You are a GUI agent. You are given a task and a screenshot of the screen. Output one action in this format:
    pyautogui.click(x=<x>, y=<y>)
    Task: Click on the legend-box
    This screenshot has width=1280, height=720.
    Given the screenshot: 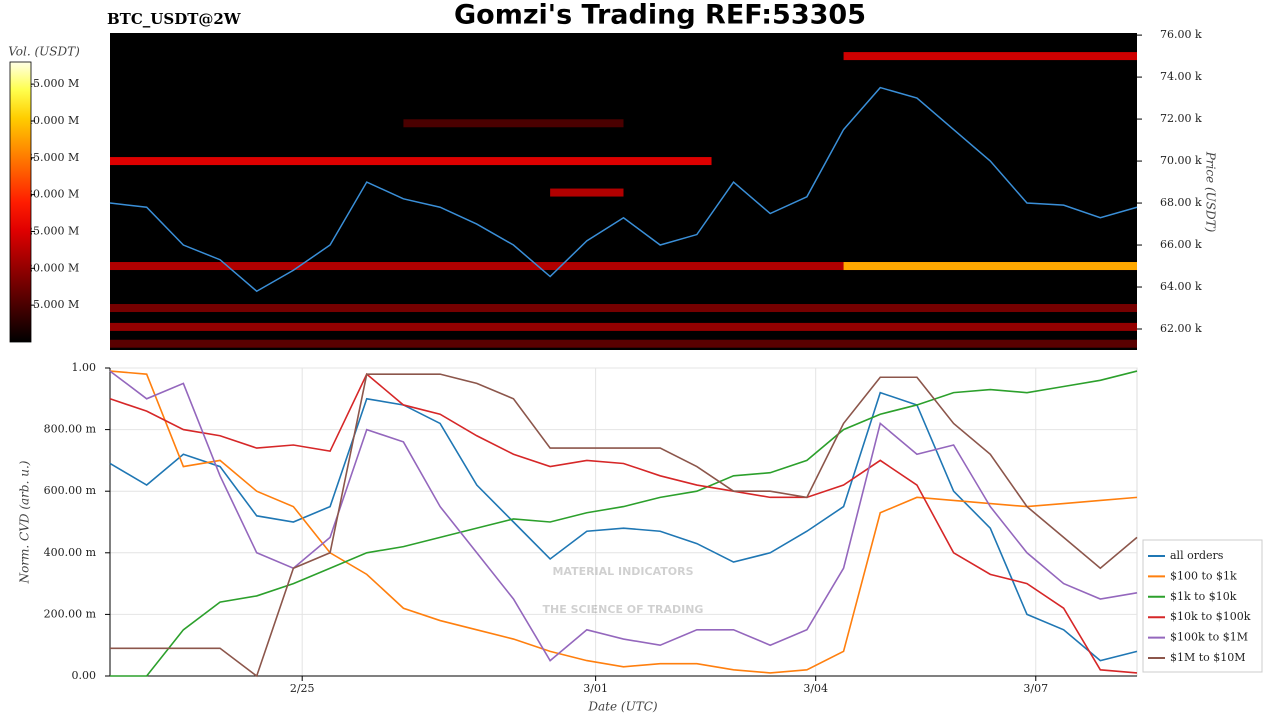 What is the action you would take?
    pyautogui.click(x=1202, y=606)
    